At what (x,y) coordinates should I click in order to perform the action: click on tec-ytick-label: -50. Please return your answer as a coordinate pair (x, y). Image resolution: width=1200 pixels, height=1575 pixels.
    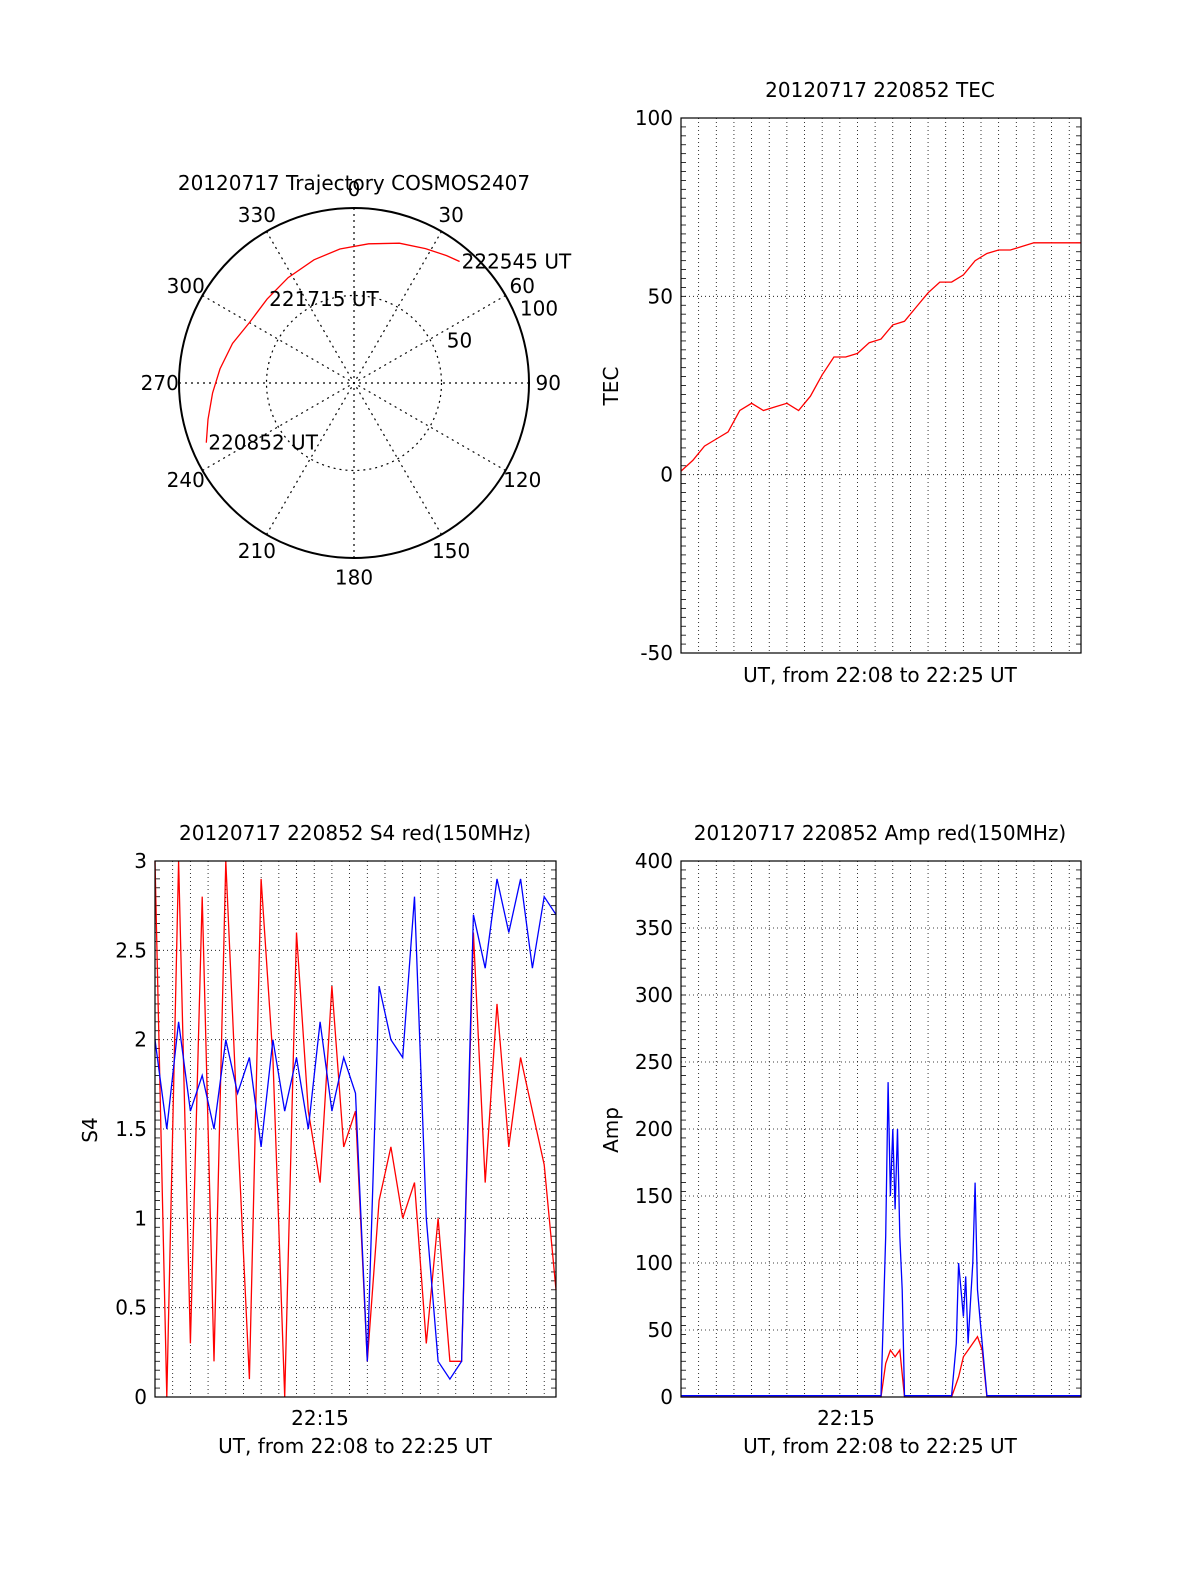
    Looking at the image, I should click on (656, 653).